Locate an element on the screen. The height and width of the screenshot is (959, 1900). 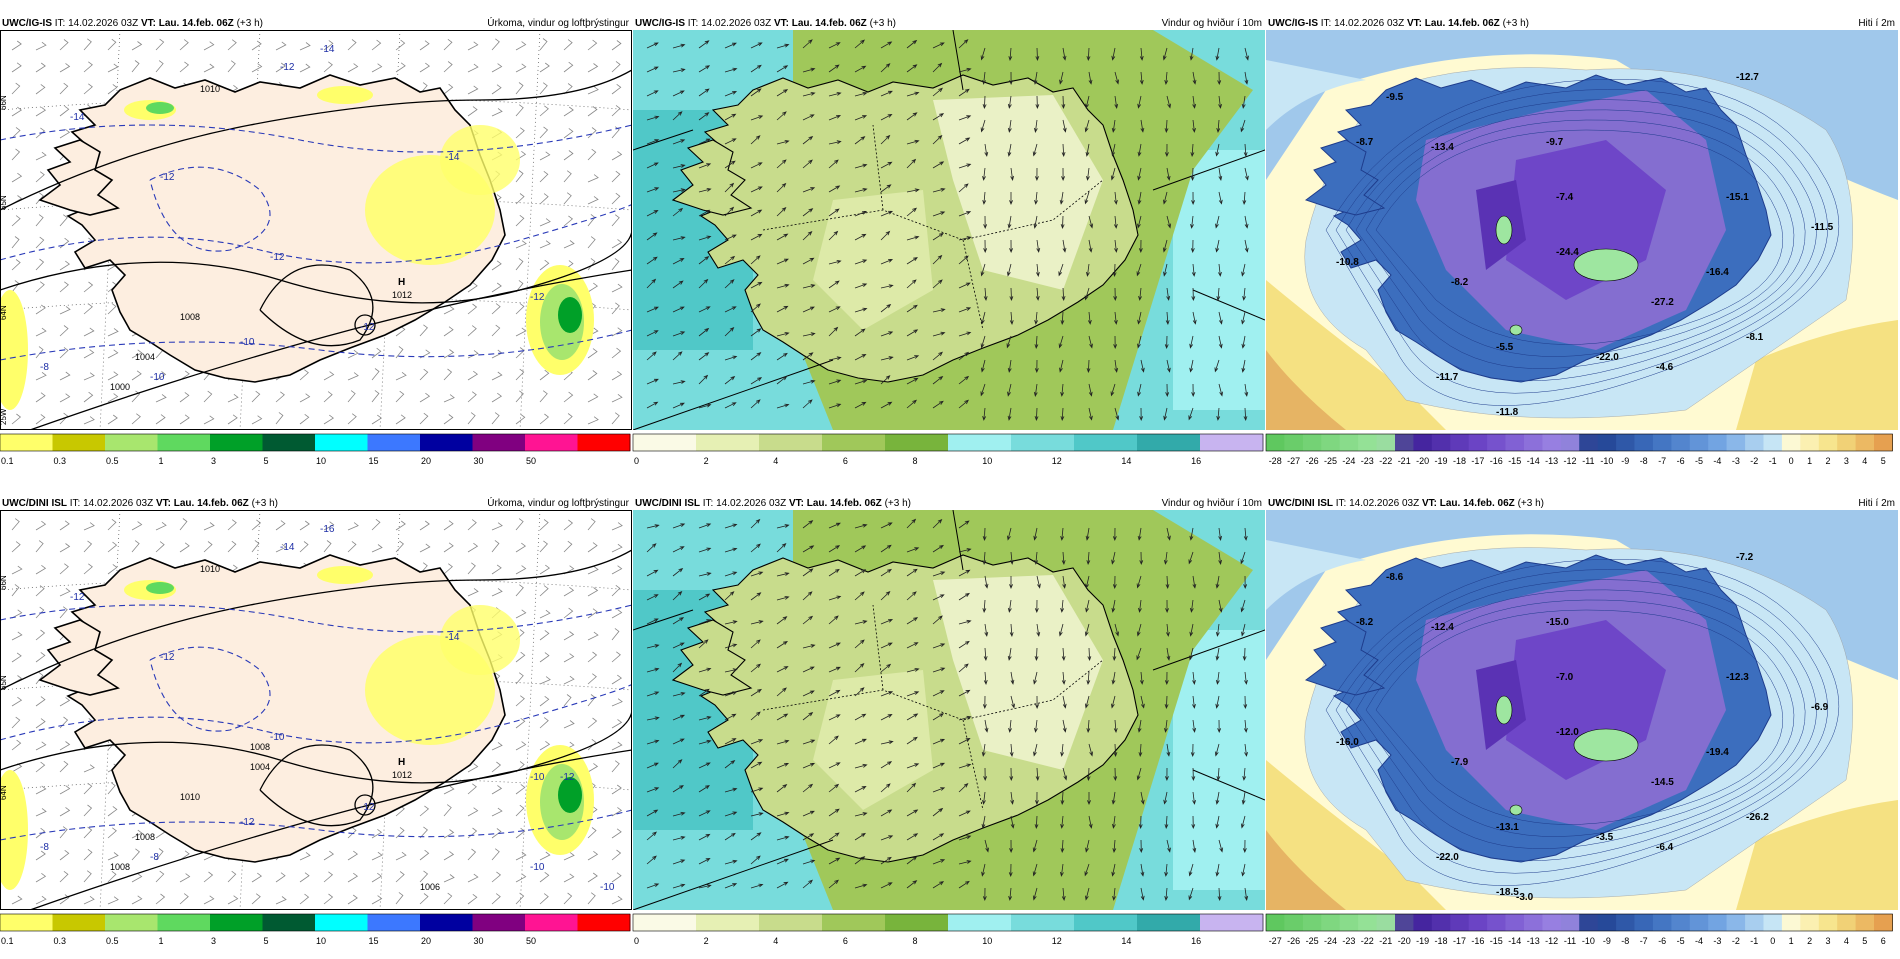
temperature-label: -5.5 is located at coordinates (1505, 347).